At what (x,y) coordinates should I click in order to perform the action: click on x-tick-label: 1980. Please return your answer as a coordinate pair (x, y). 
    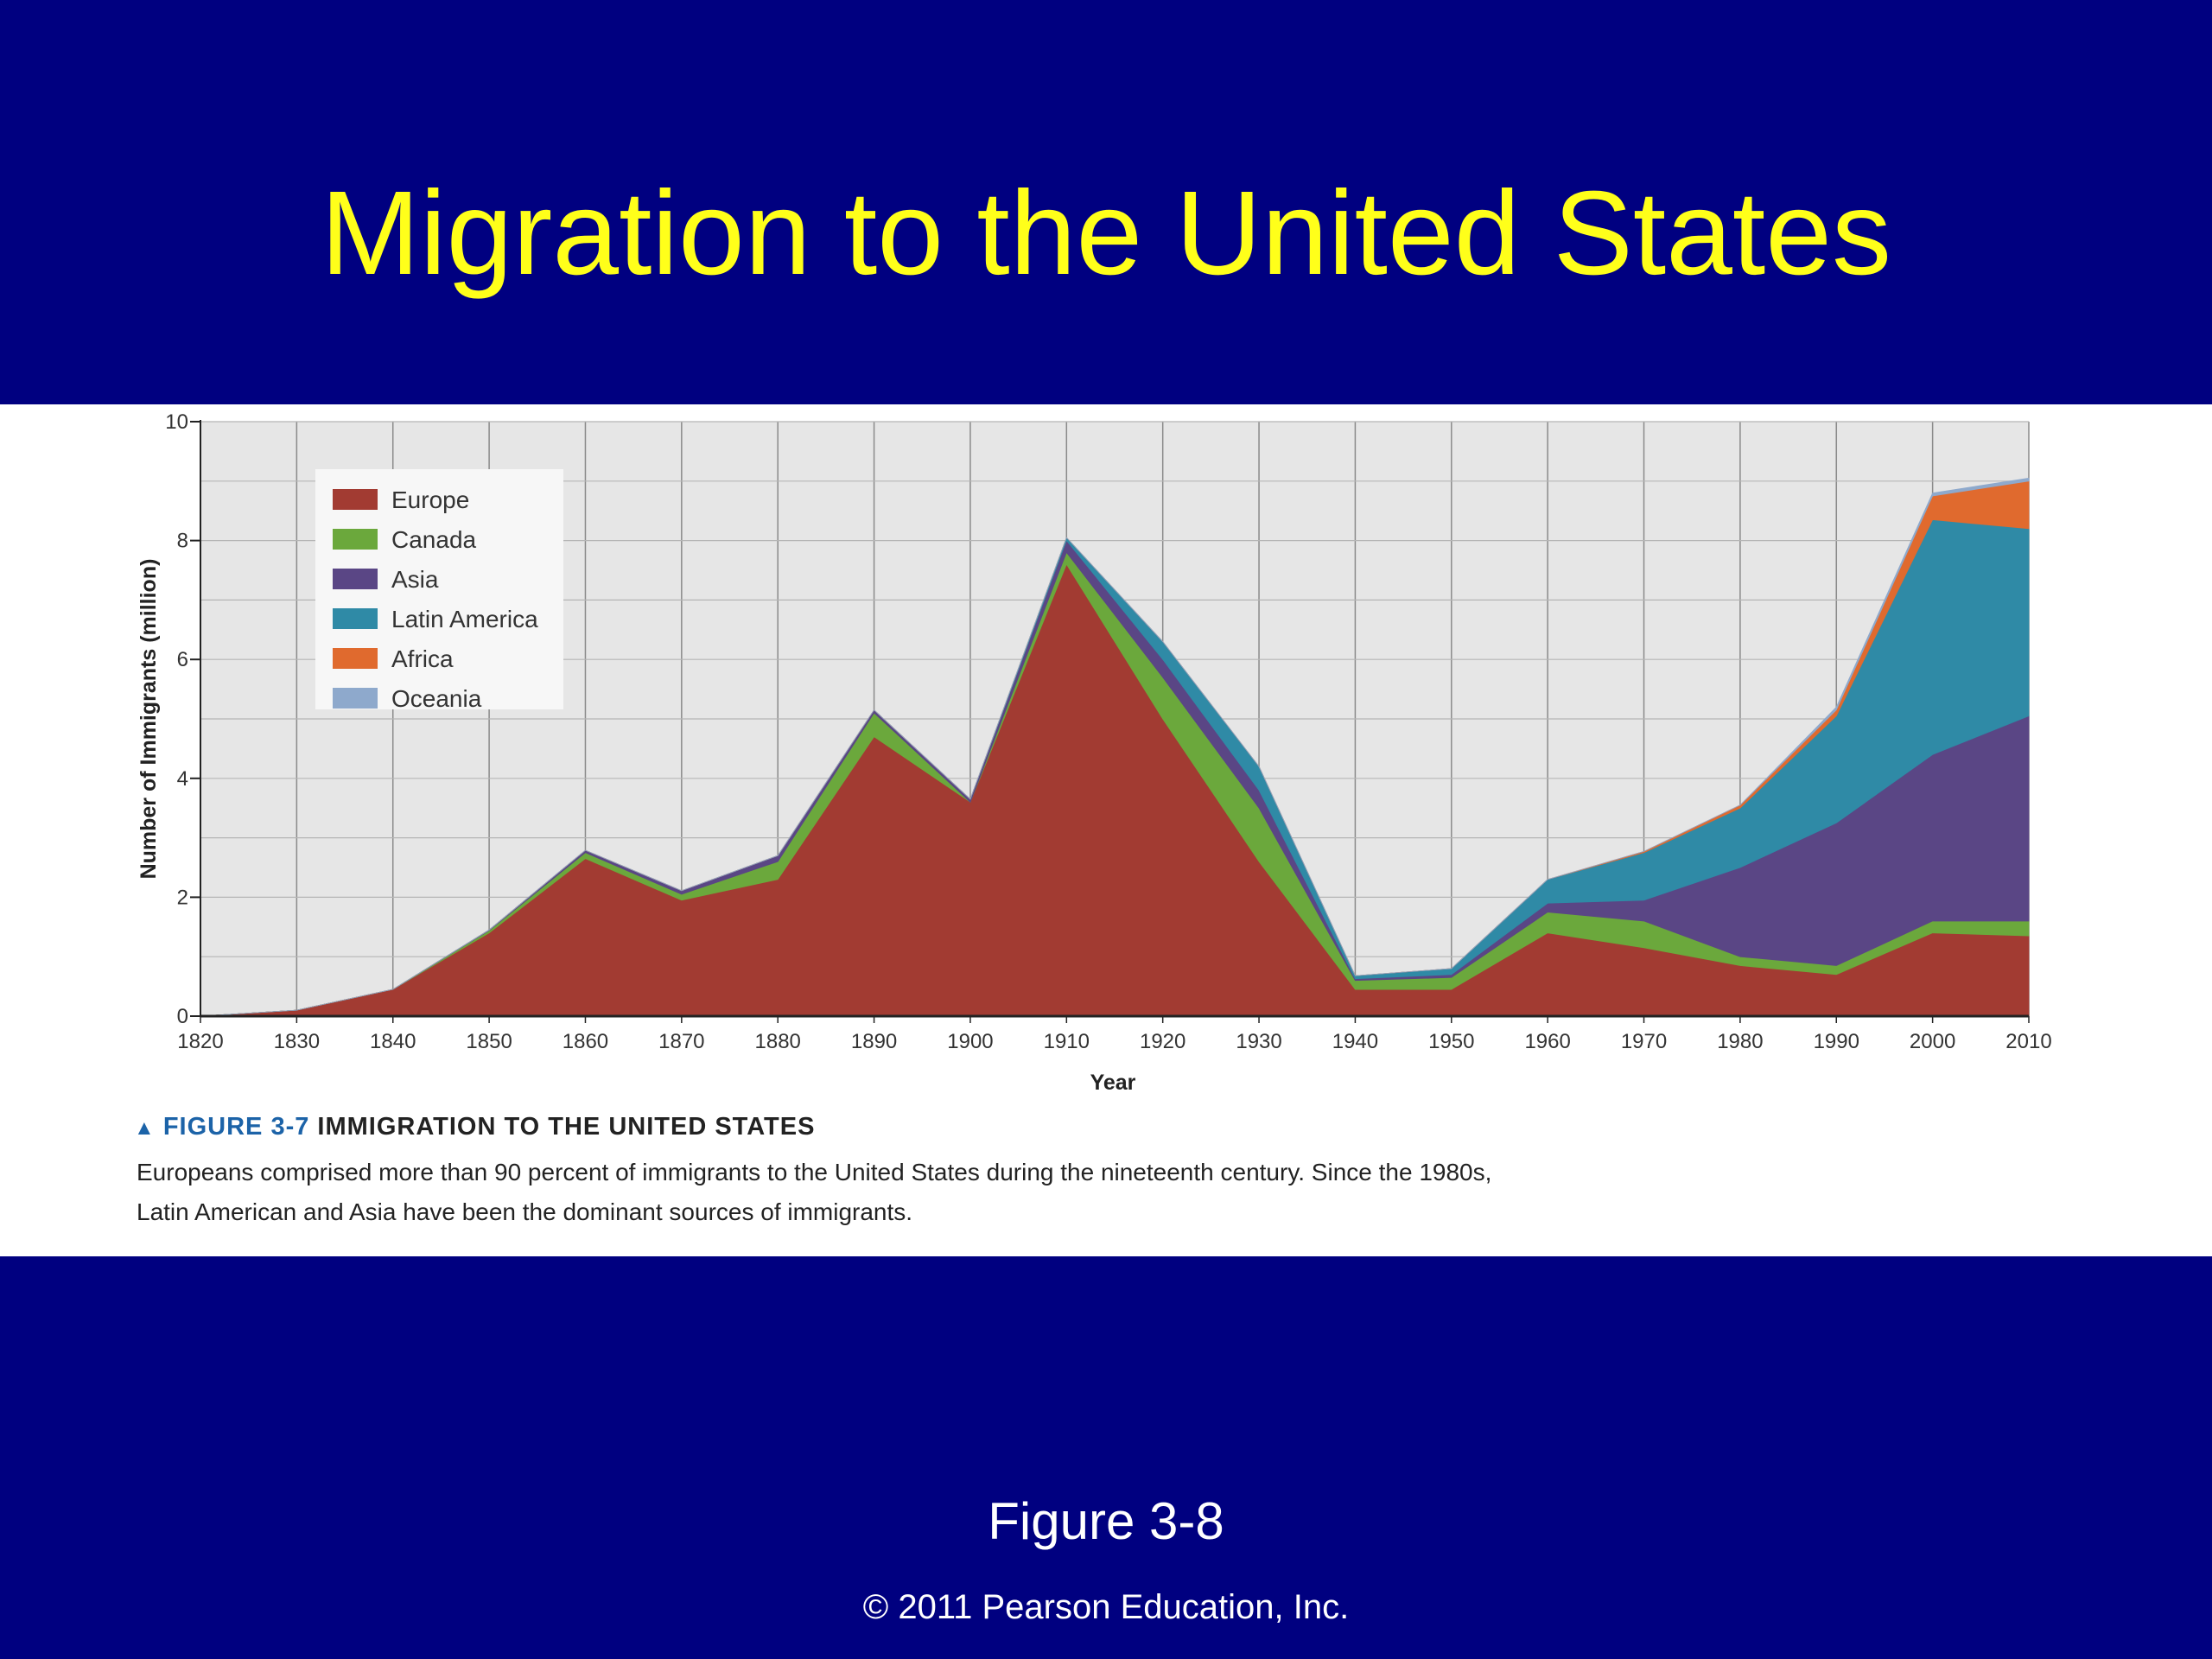
    Looking at the image, I should click on (1740, 1041).